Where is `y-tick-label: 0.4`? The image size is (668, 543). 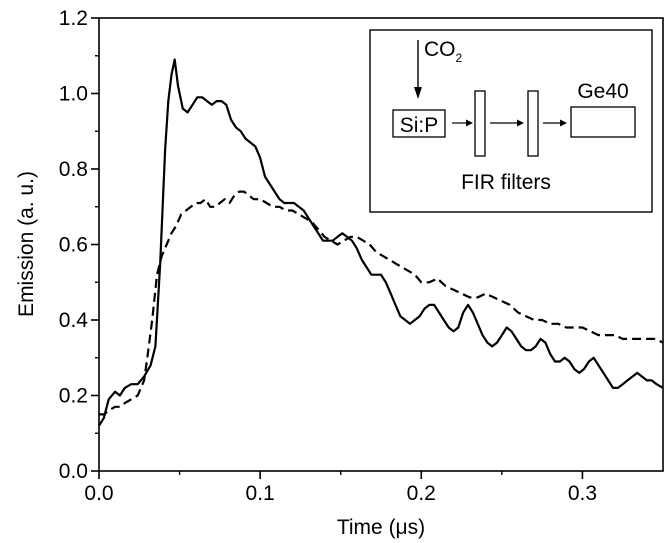
y-tick-label: 0.4 is located at coordinates (74, 320).